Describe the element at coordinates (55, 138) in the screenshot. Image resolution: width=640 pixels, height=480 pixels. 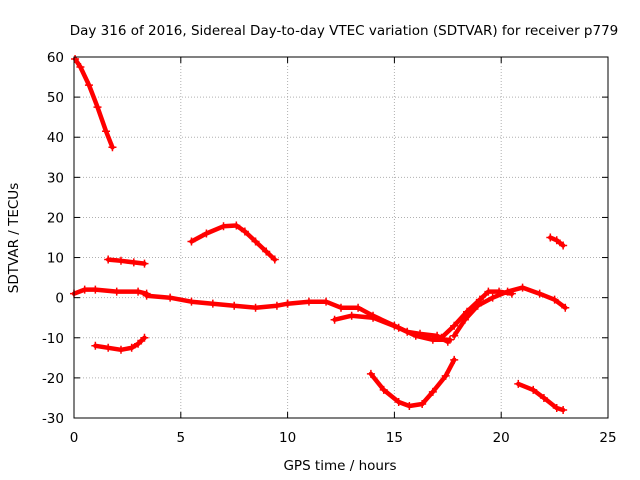
I see `y-tick-label: 40` at that location.